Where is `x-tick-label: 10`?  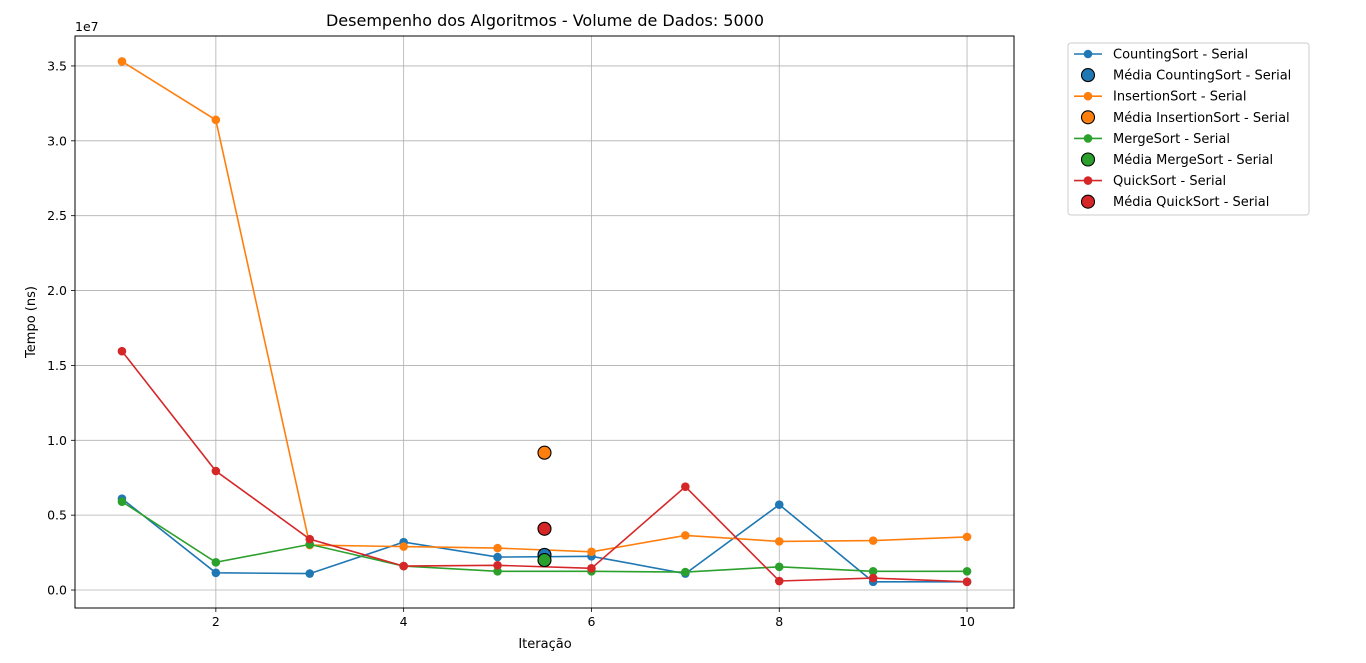
x-tick-label: 10 is located at coordinates (967, 621).